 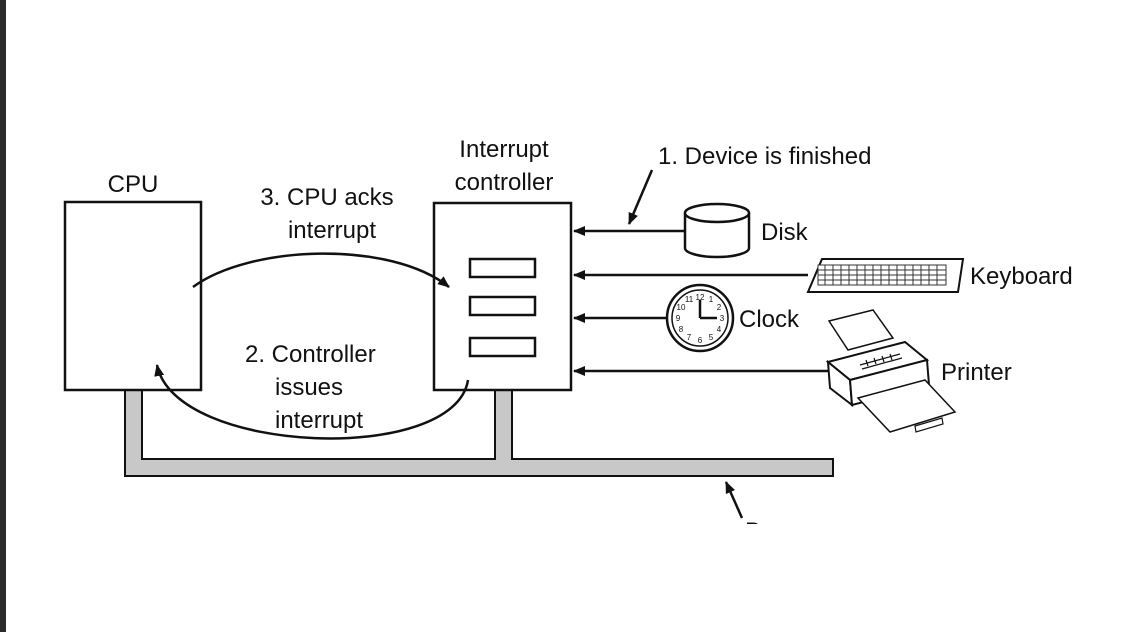 I want to click on step1-pointer-arrow, so click(x=640, y=197).